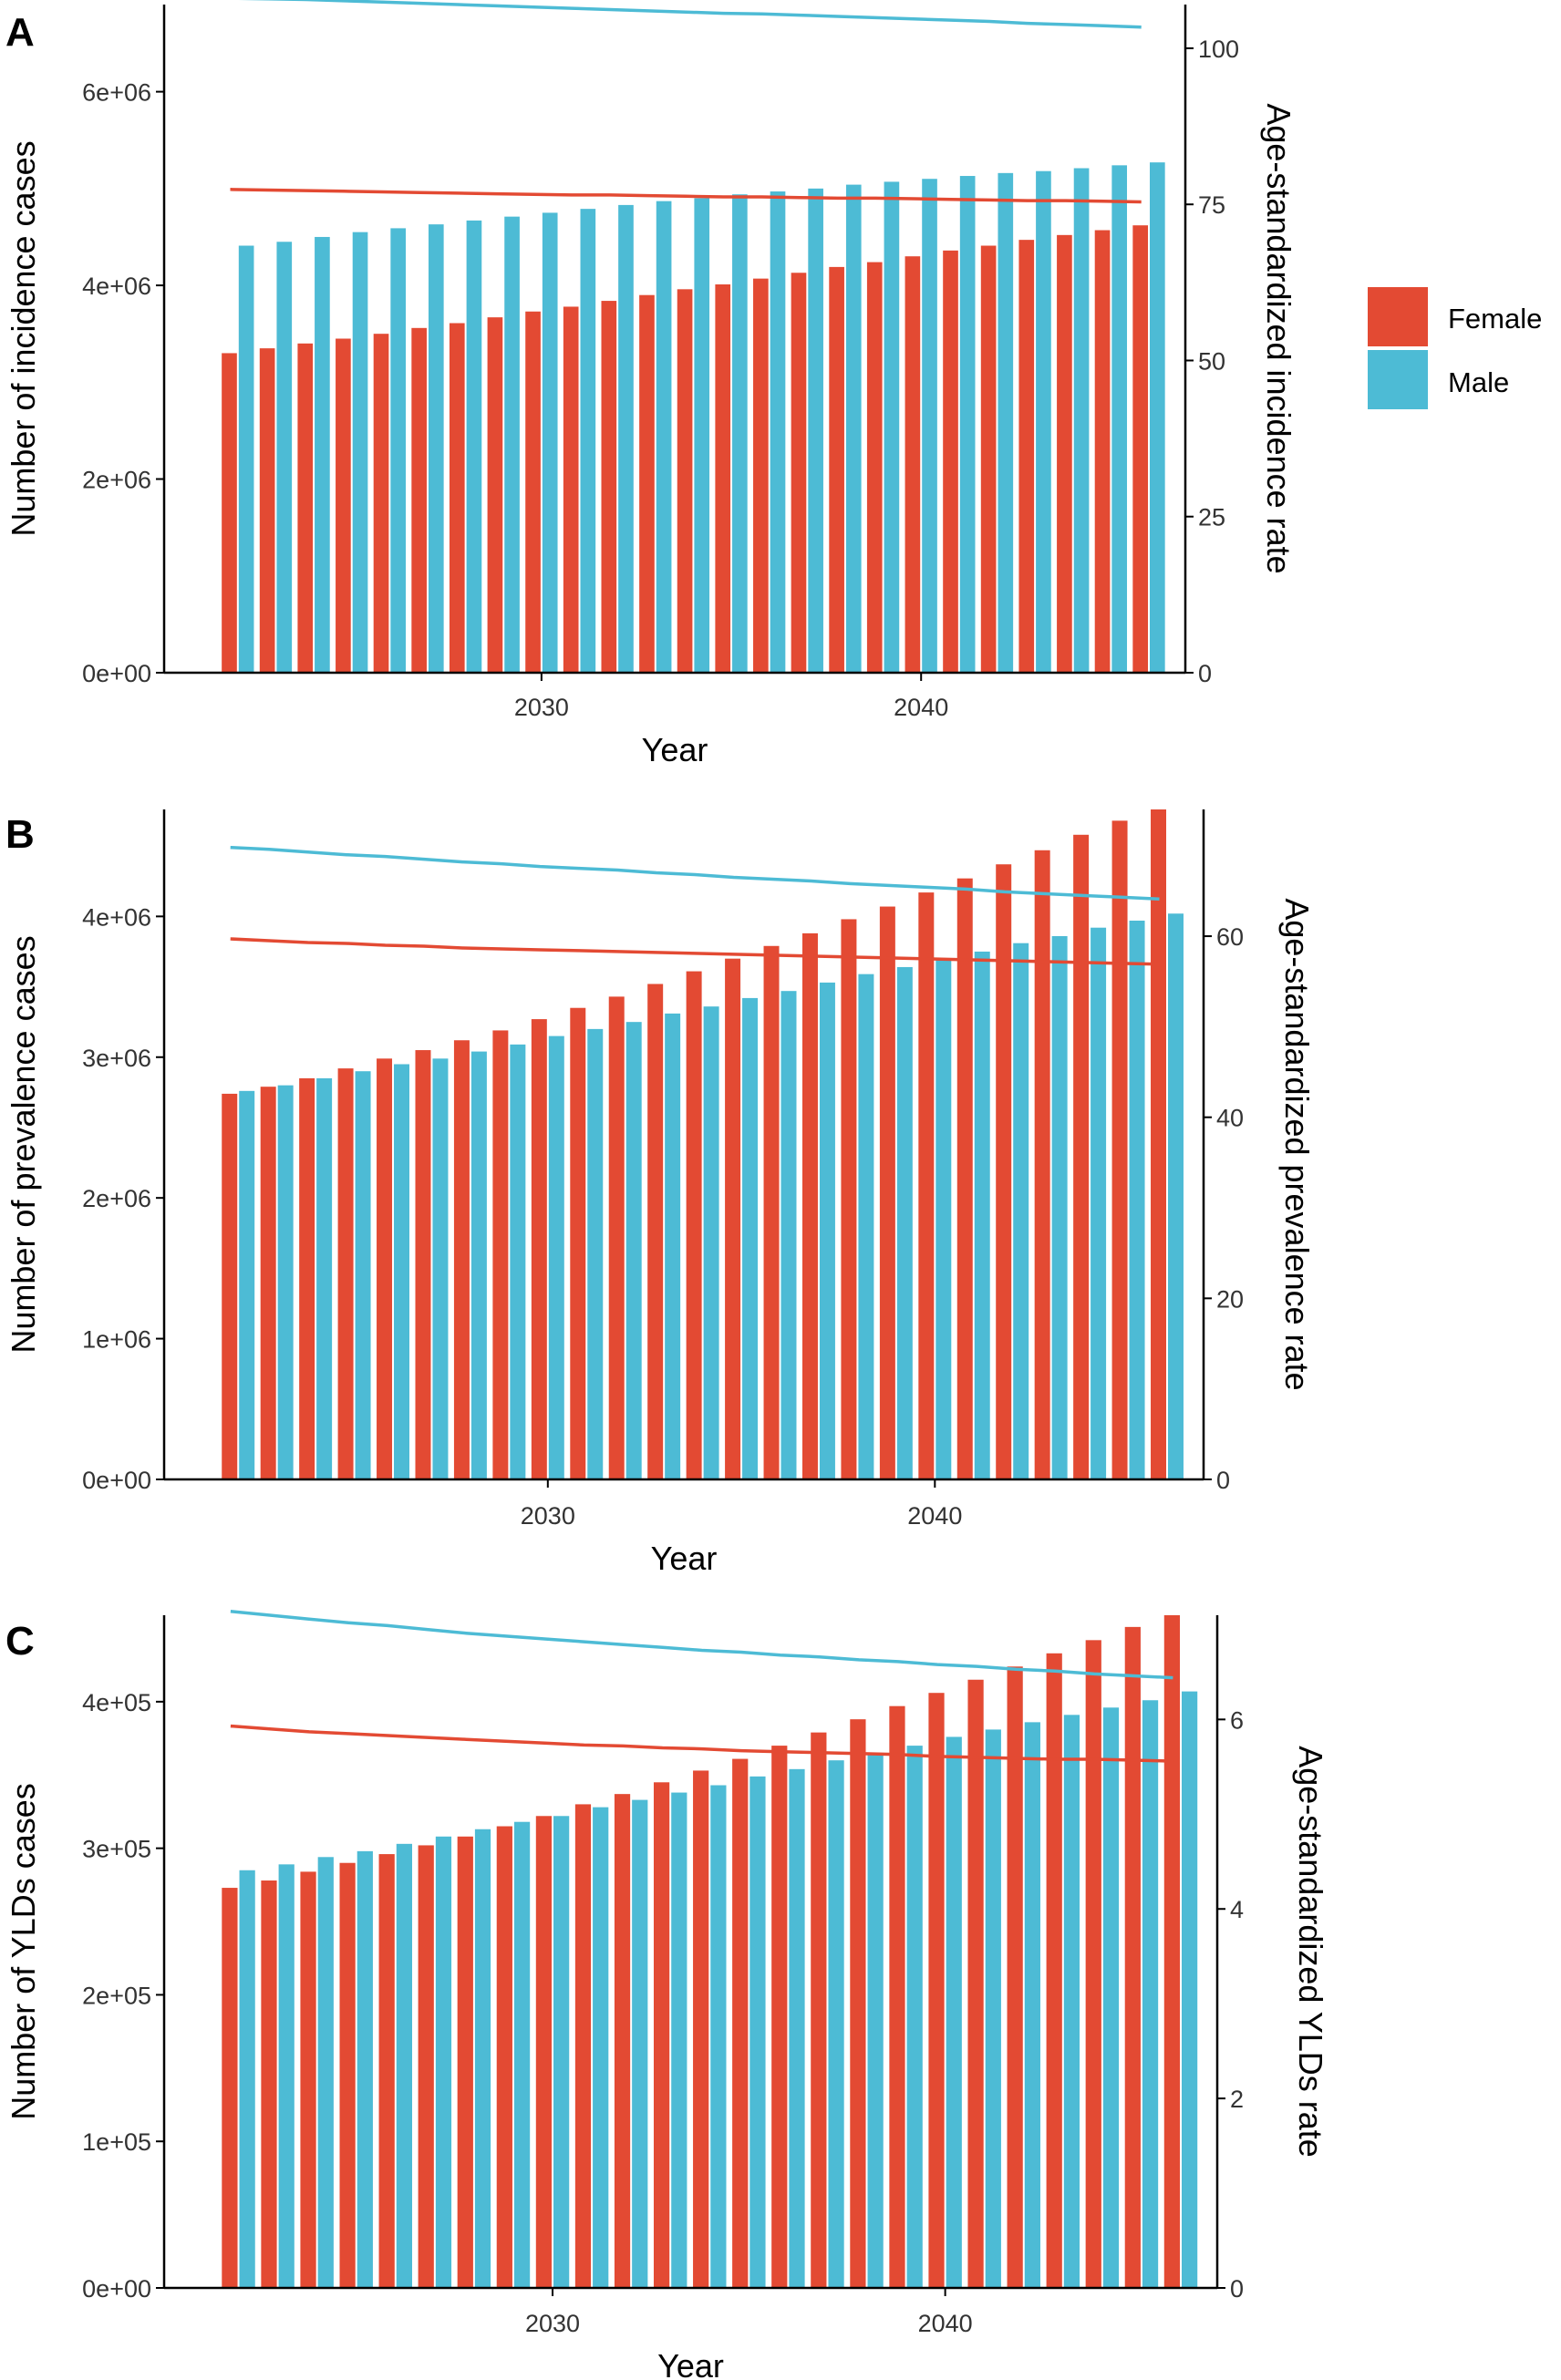 The height and width of the screenshot is (2380, 1561). Describe the element at coordinates (661, 2035) in the screenshot. I see `bar-female-2033` at that location.